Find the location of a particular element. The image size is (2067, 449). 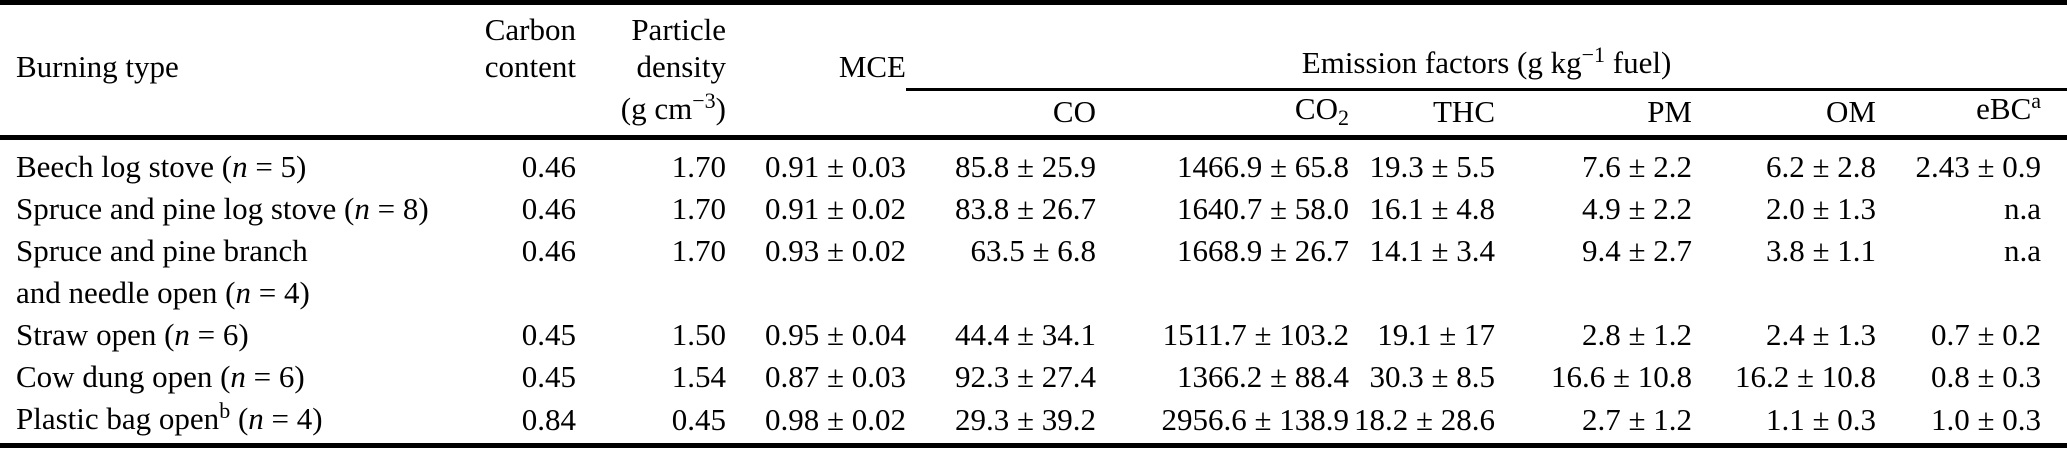

cell-value: 2956.6 ± 138.9 is located at coordinates (1255, 419).